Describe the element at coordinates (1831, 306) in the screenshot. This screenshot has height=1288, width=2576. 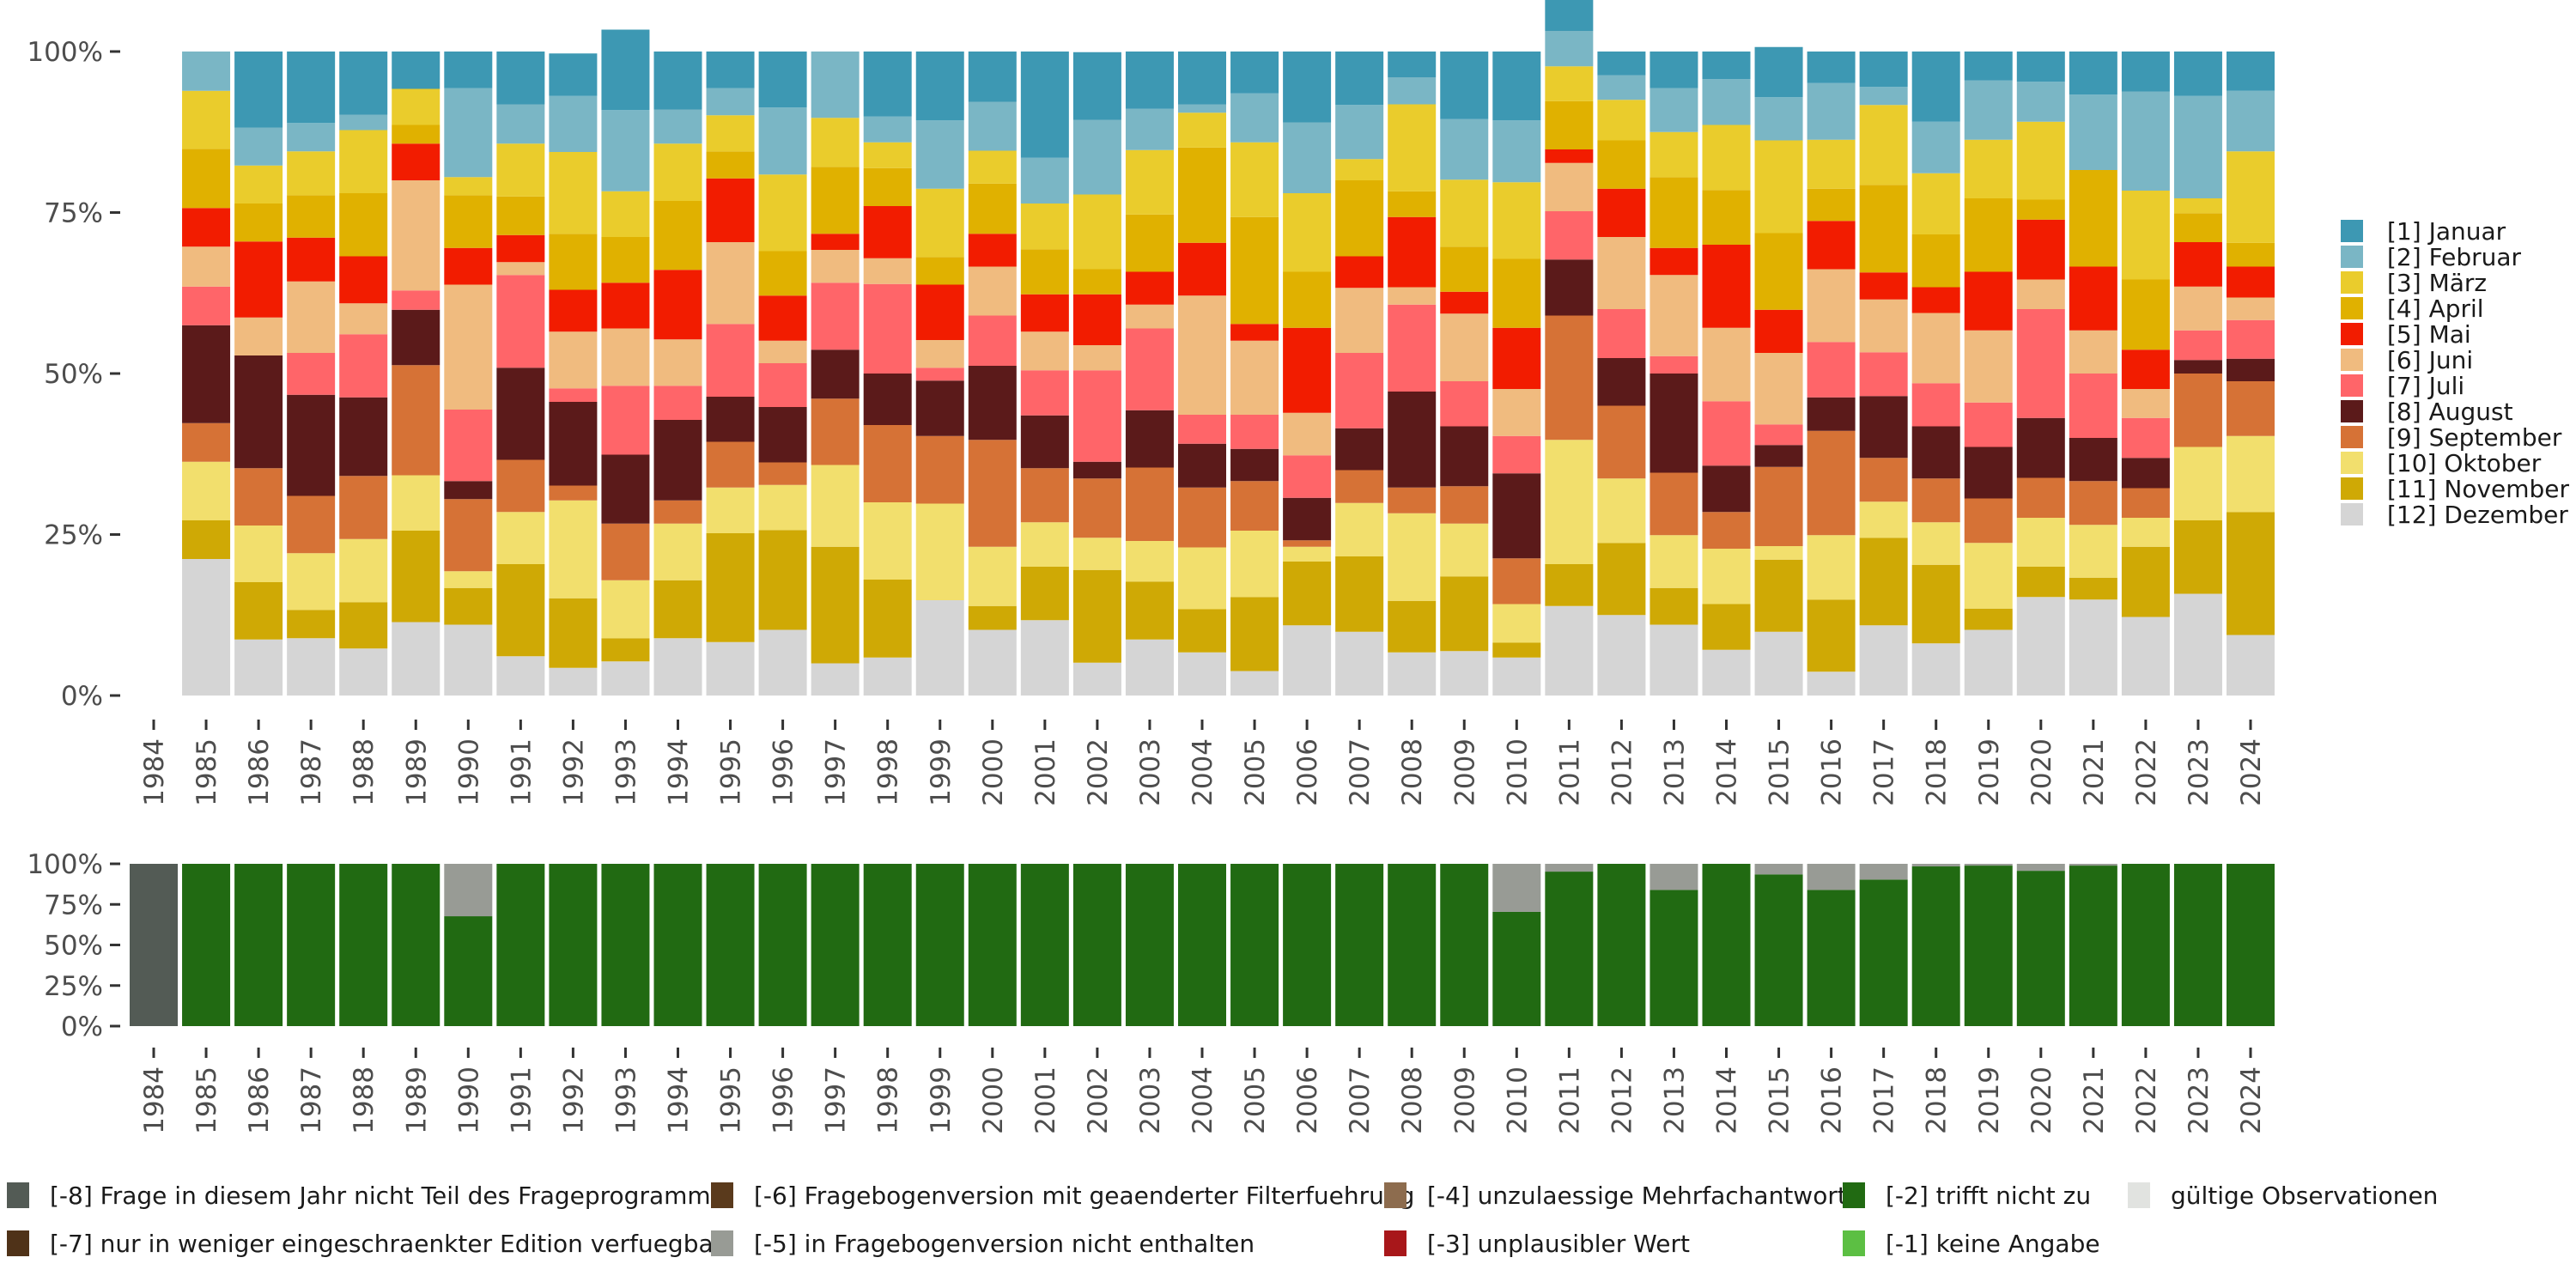
I see `bar-segment-2016--6-juni` at that location.